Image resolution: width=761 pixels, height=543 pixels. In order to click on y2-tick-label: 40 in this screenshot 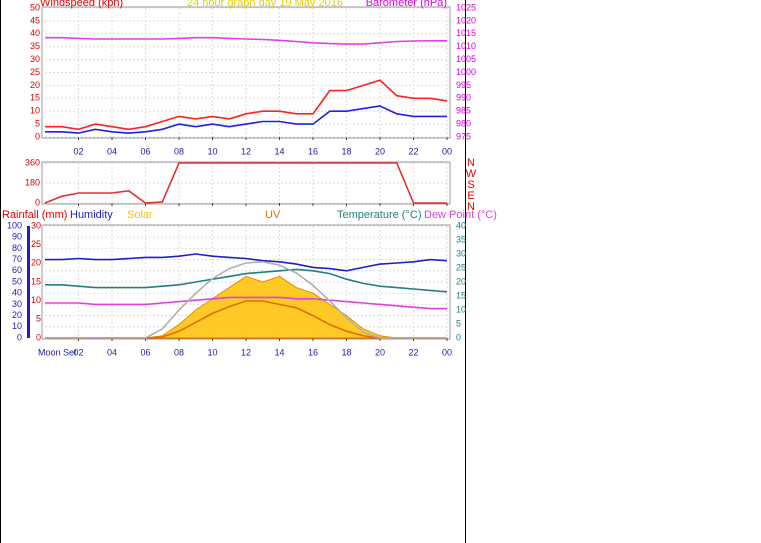, I will do `click(461, 225)`.